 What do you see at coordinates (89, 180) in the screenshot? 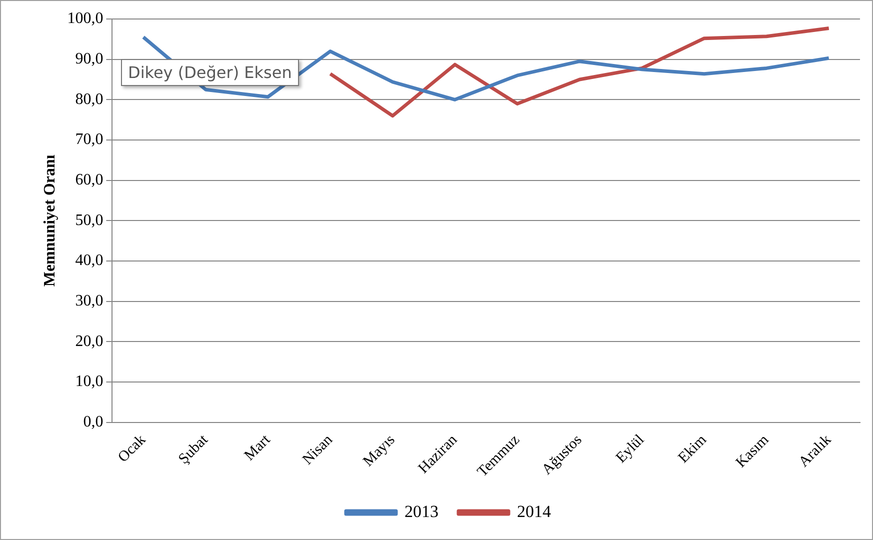
I see `y-tick-label: 60,0` at bounding box center [89, 180].